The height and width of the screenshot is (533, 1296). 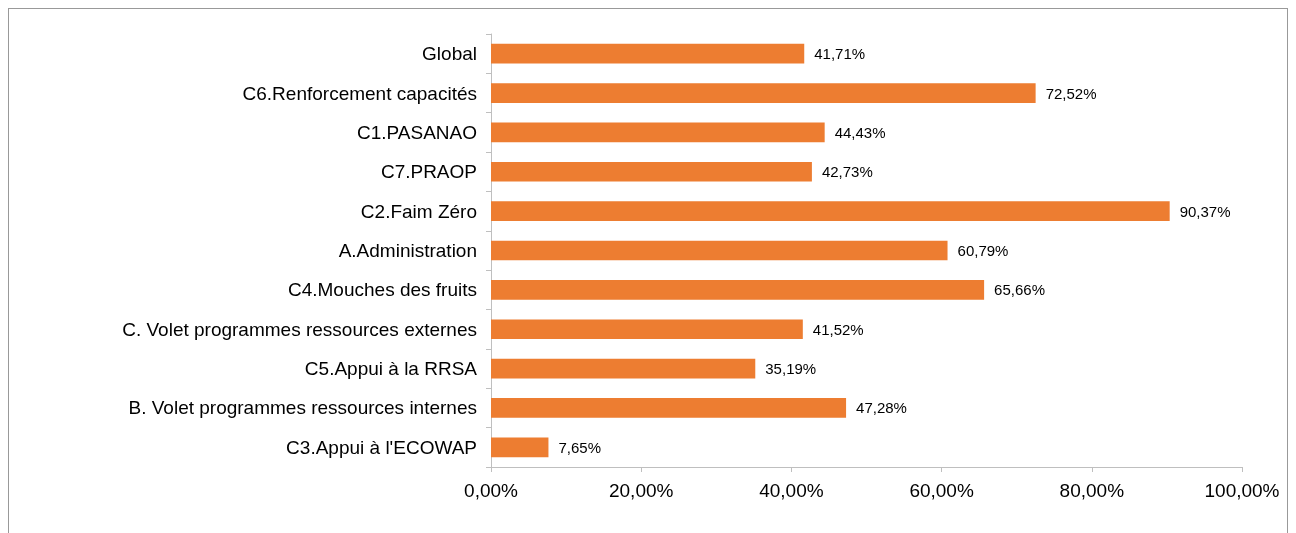 I want to click on data-label: 90,37%, so click(x=1205, y=211).